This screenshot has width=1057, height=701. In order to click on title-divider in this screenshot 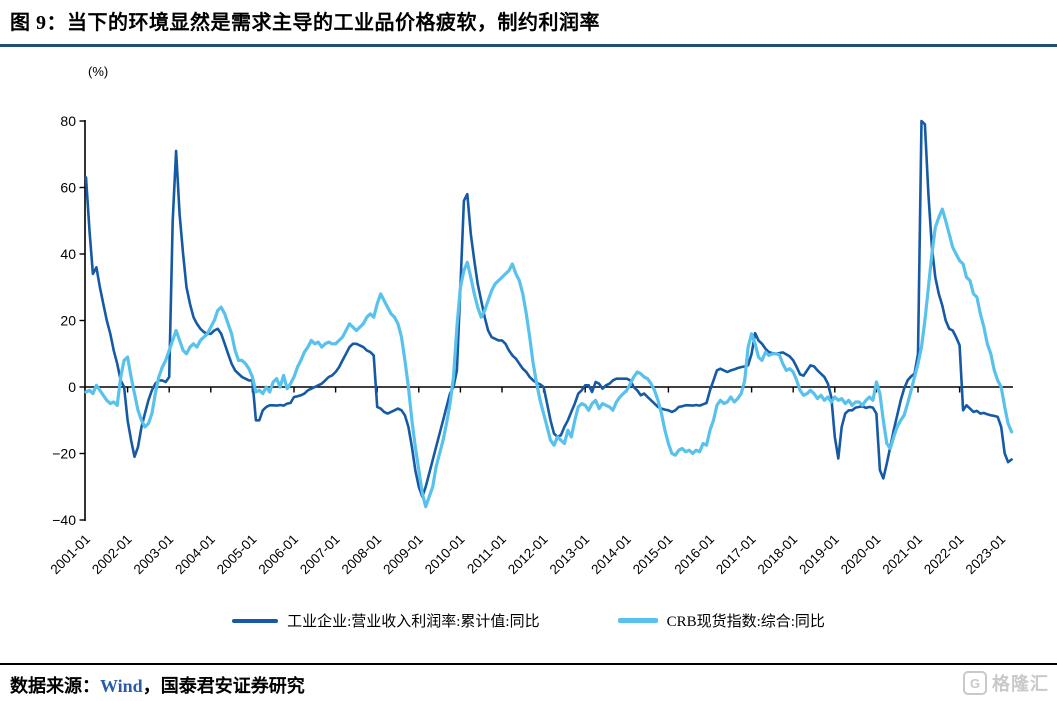, I will do `click(528, 45)`.